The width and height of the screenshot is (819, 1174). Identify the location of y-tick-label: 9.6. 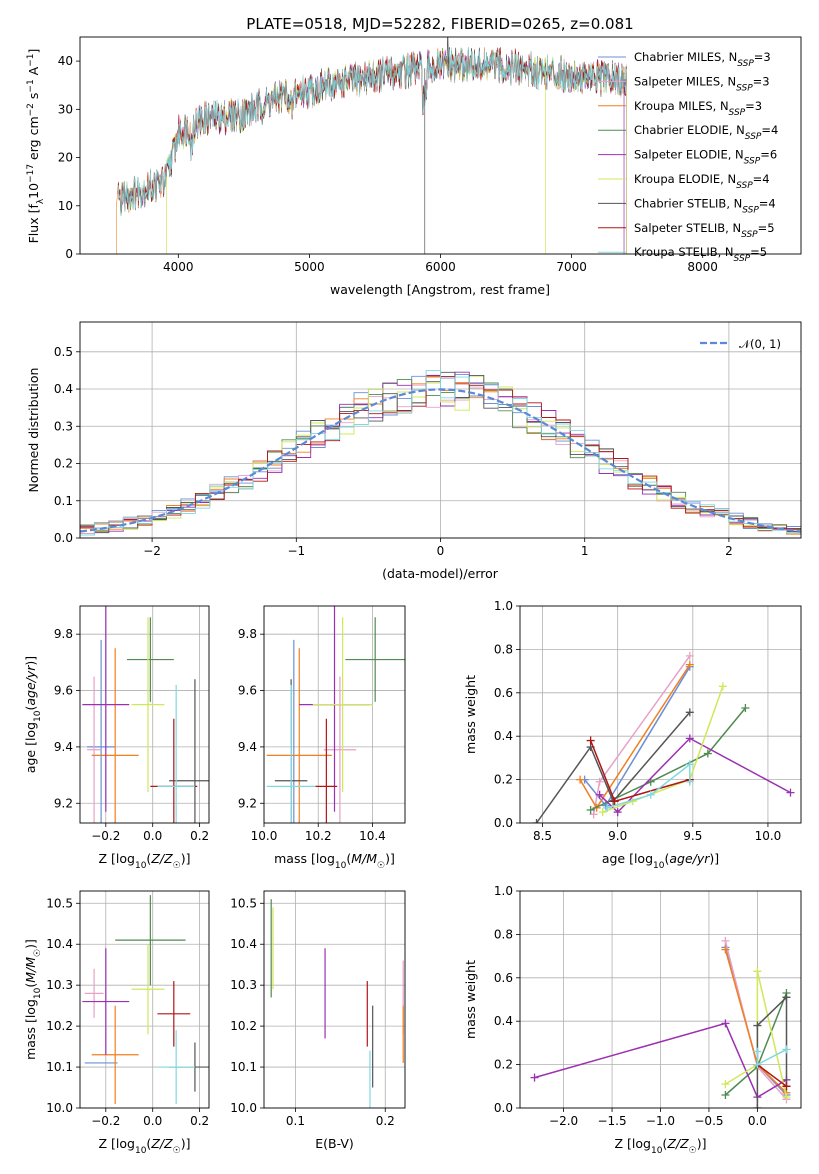
(247, 691).